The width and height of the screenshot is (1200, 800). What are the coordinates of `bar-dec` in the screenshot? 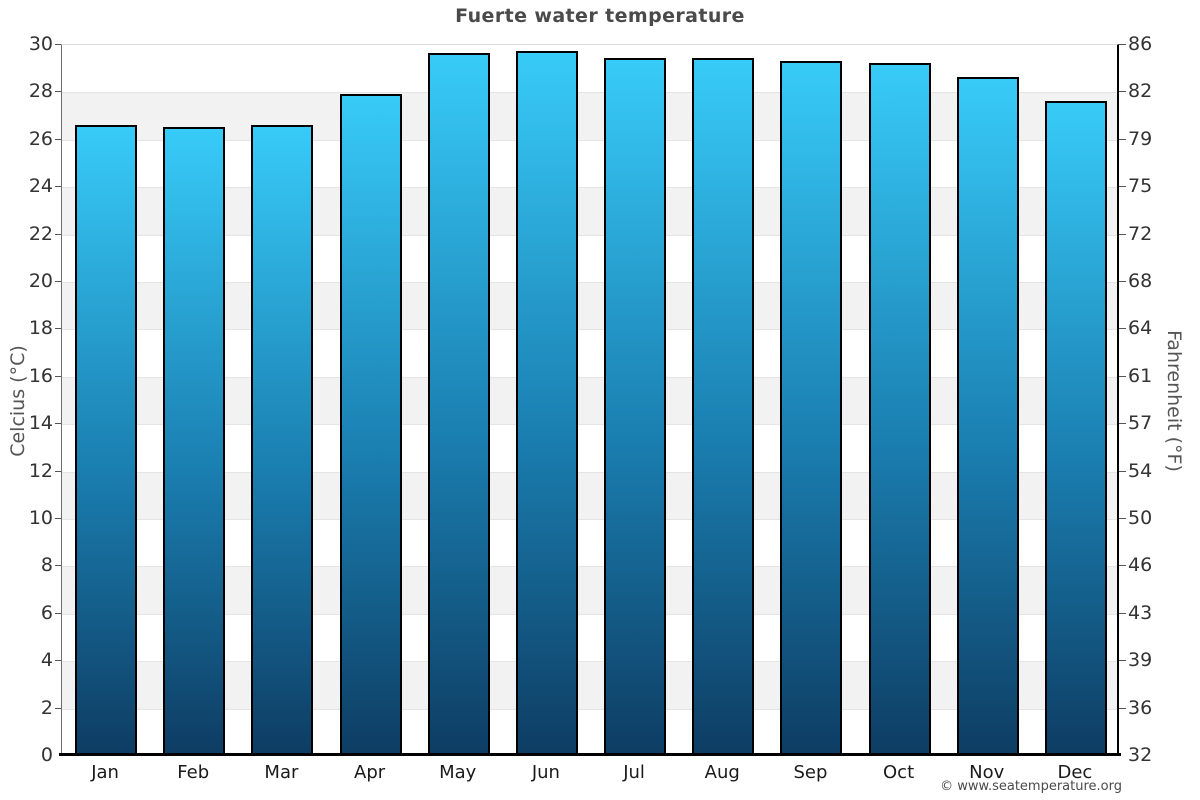 It's located at (1075, 427).